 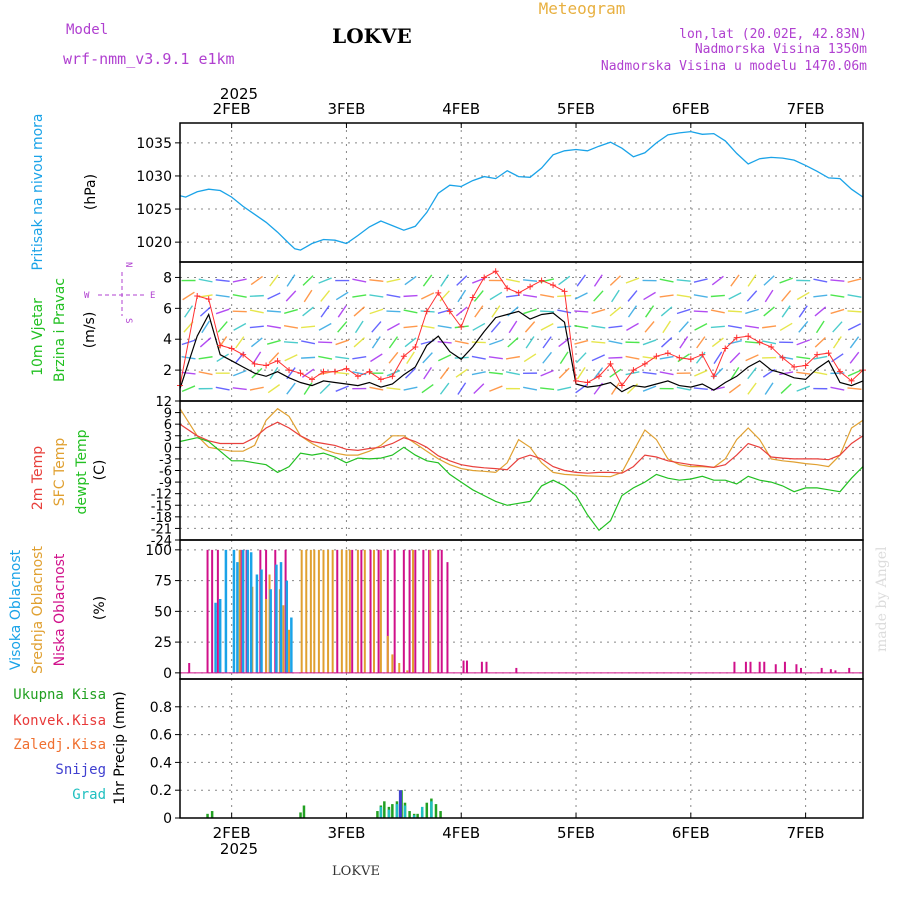 I want to click on x-tick-label-bottom: 4FEB, so click(x=461, y=833).